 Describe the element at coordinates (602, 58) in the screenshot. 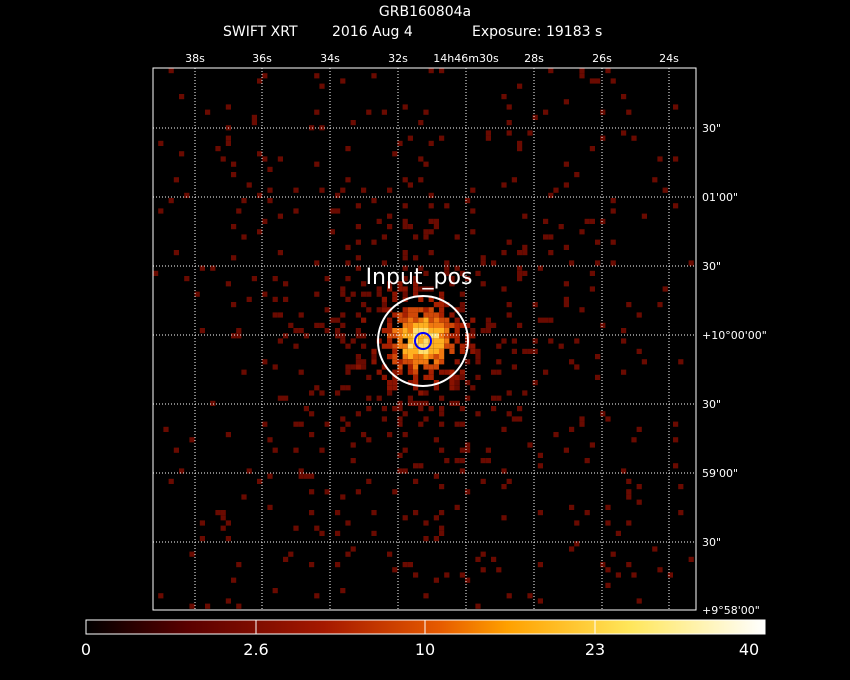

I see `ra-tick-label: 26s` at that location.